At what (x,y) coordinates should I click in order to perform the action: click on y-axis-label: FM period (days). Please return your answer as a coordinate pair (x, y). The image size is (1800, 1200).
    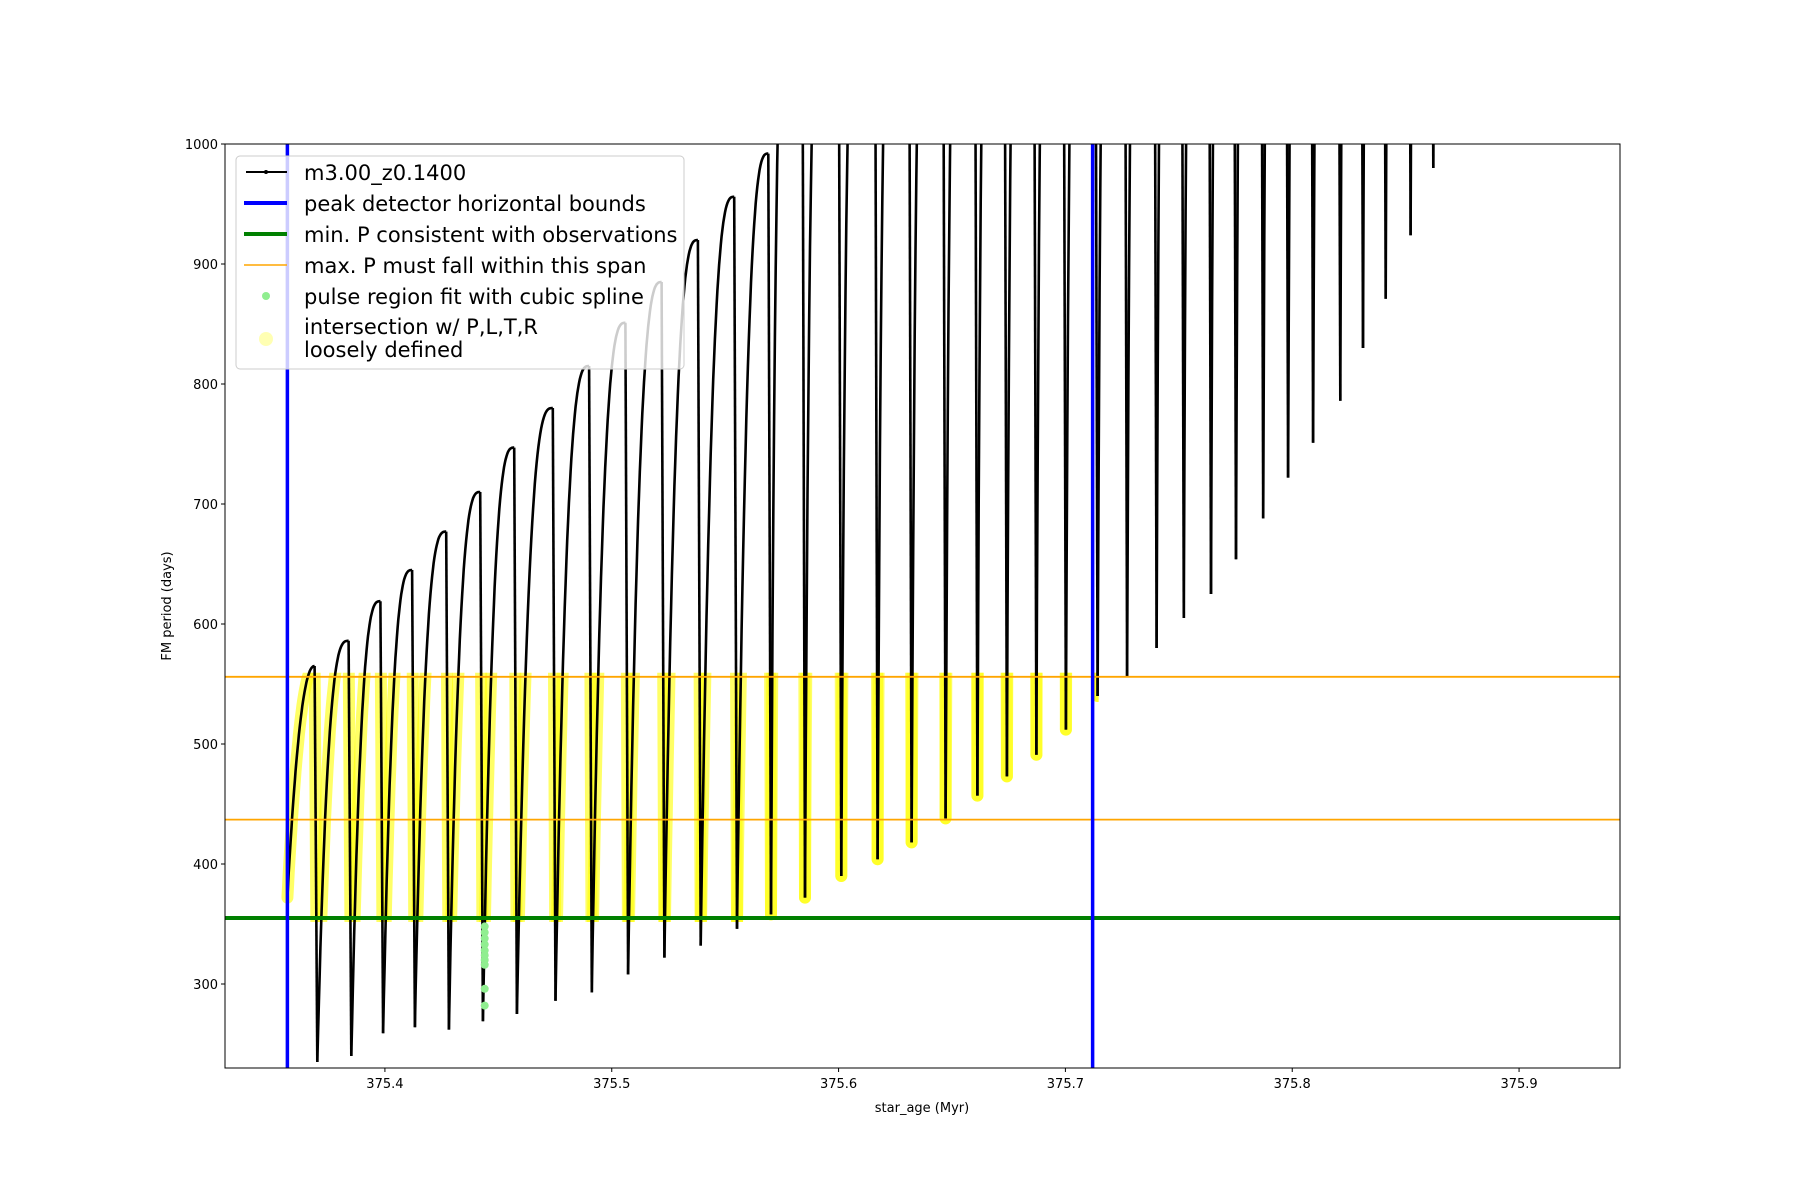
    Looking at the image, I should click on (167, 605).